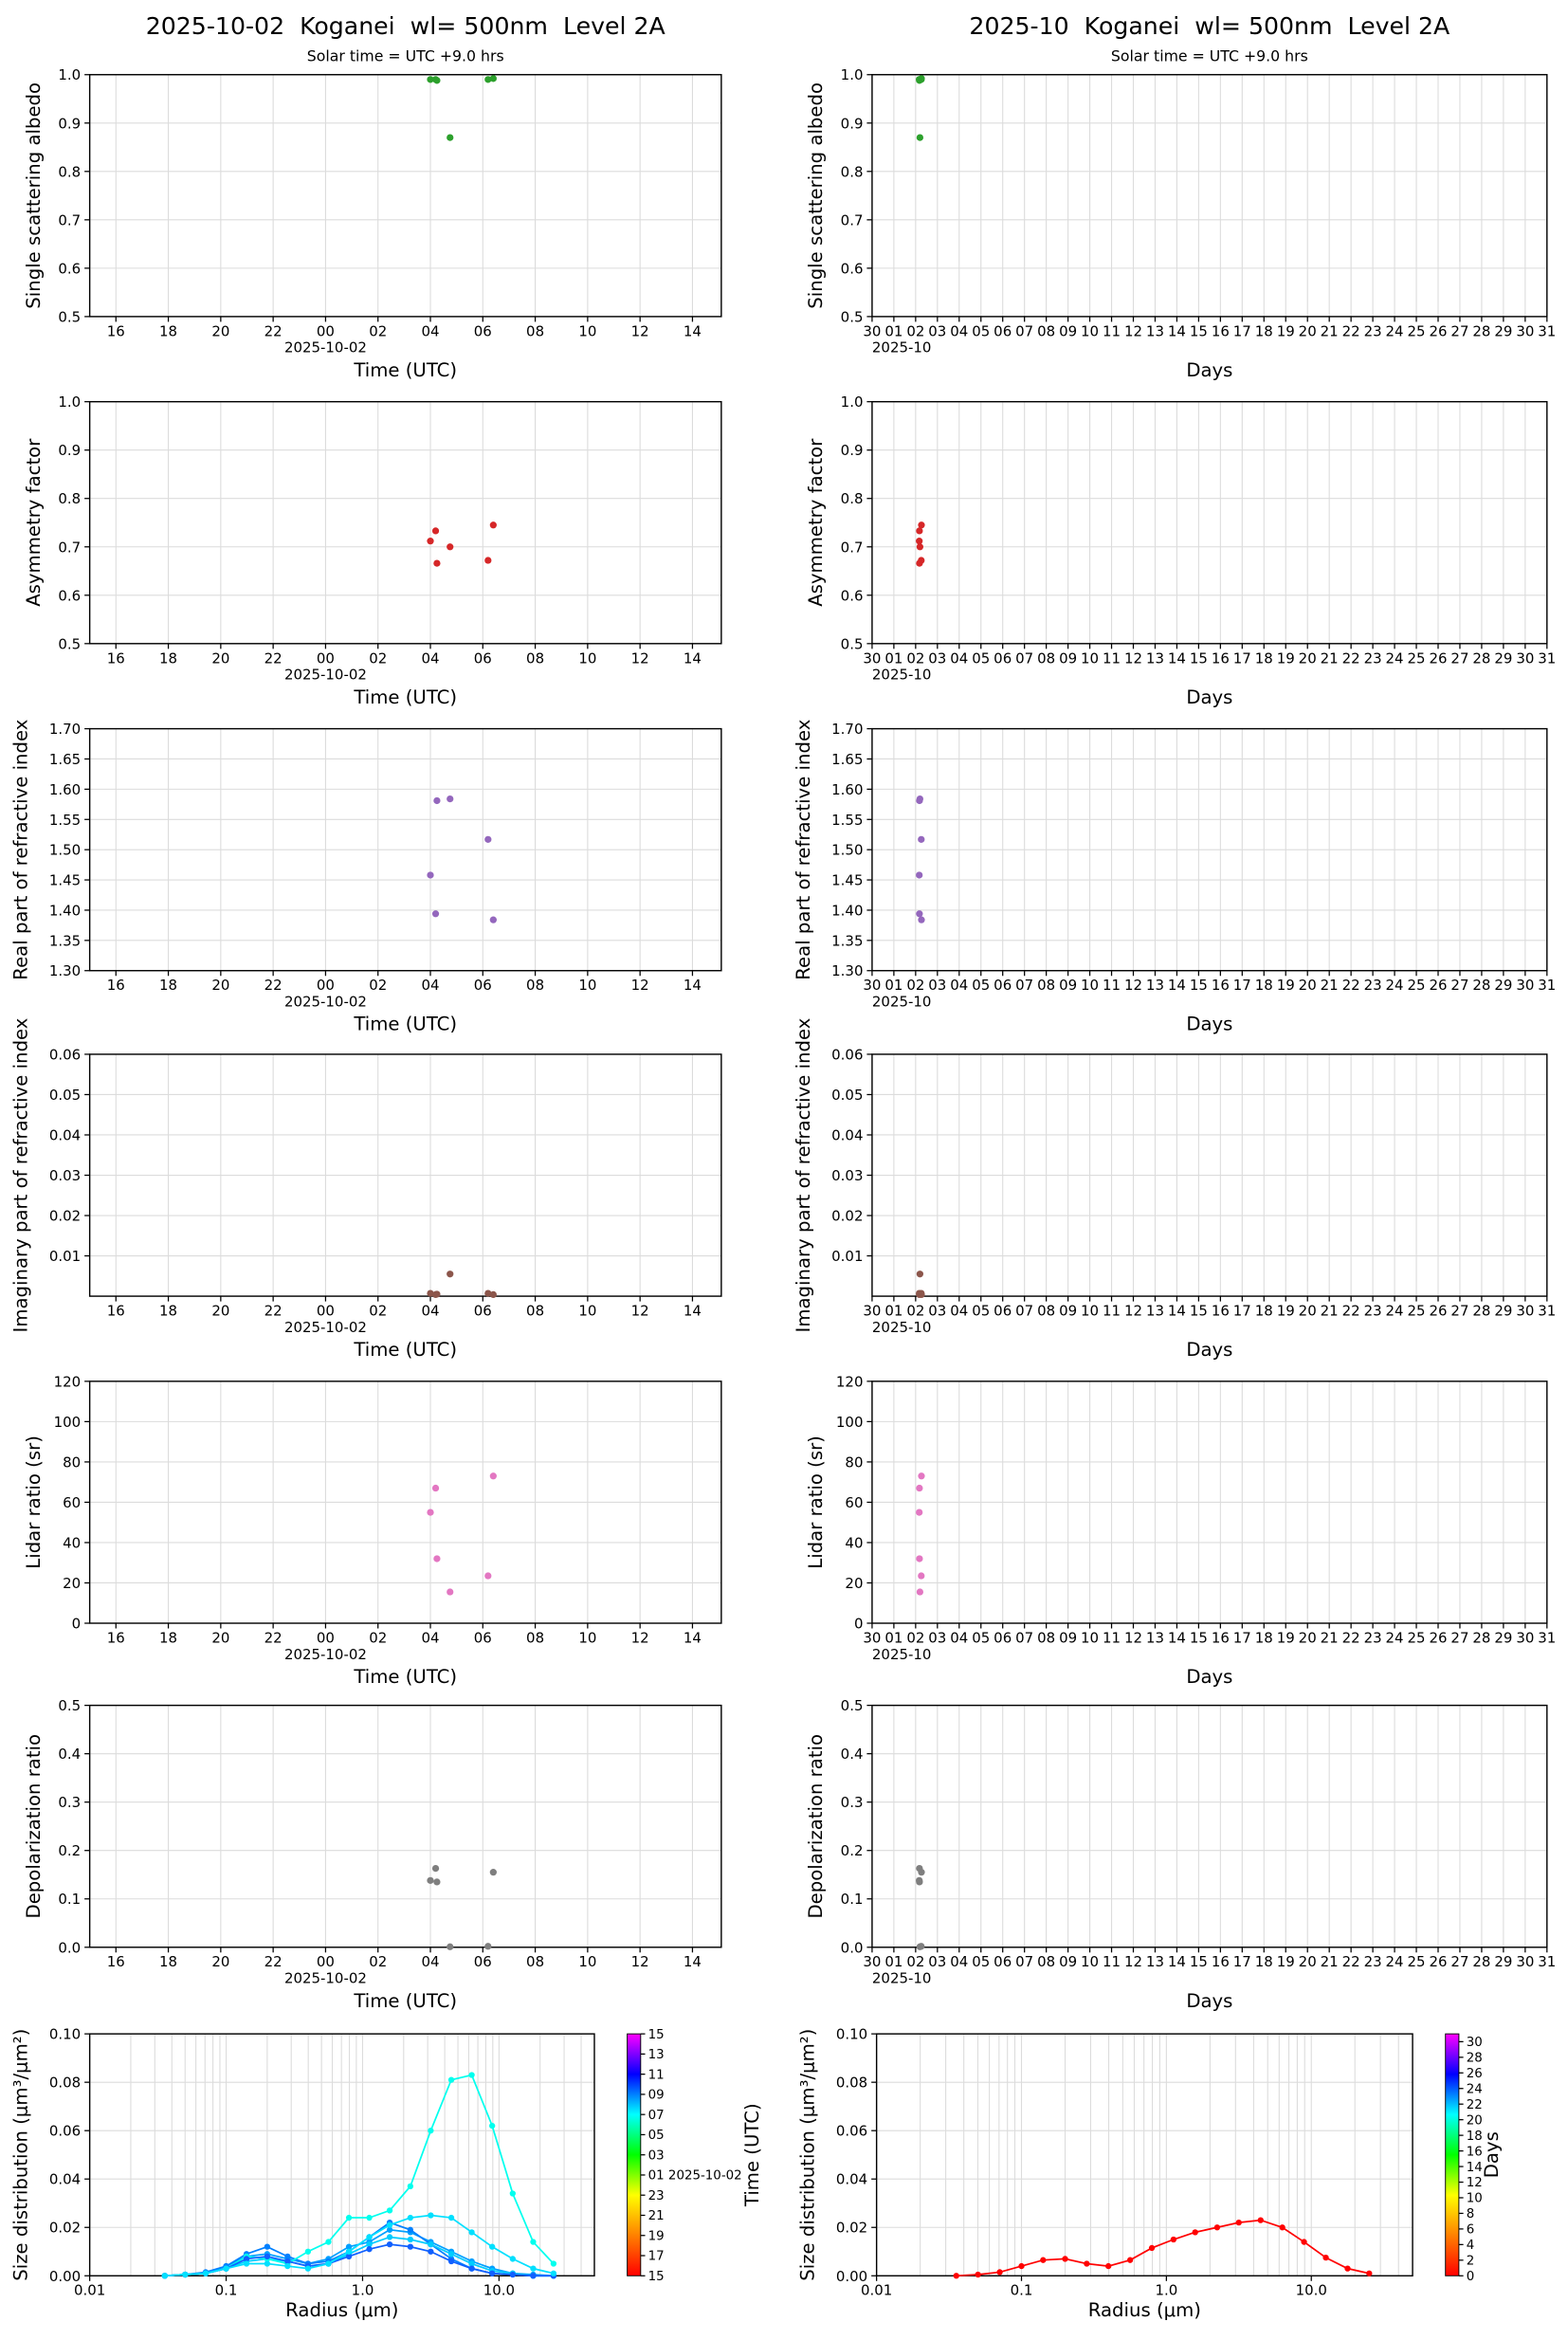  Describe the element at coordinates (1286, 1637) in the screenshot. I see `x-tick-label: 19` at that location.